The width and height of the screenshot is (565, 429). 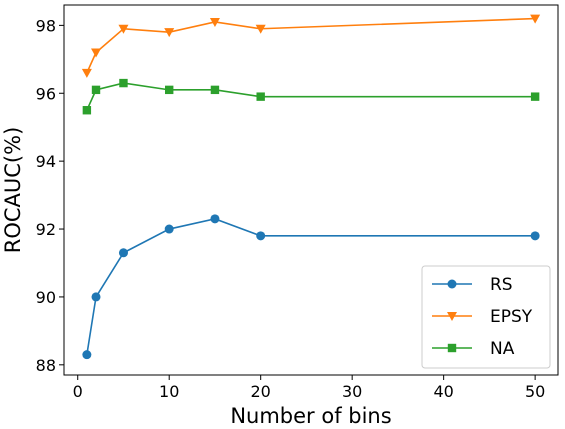 What do you see at coordinates (169, 391) in the screenshot?
I see `x-tick-label: 10` at bounding box center [169, 391].